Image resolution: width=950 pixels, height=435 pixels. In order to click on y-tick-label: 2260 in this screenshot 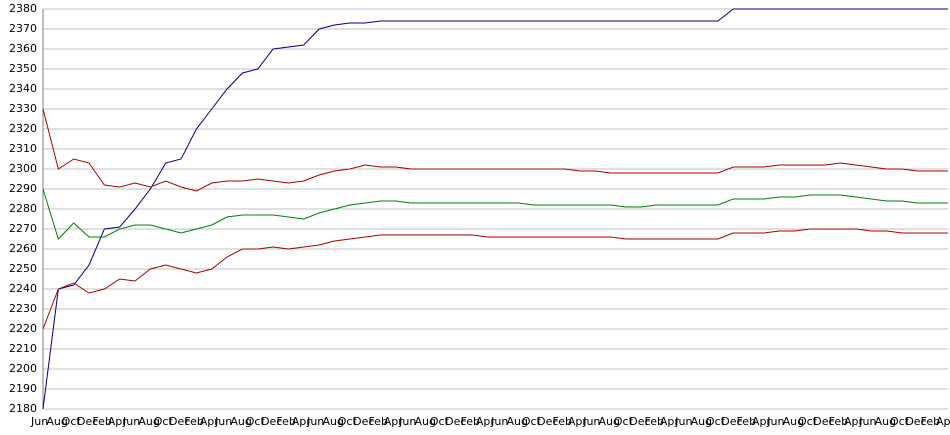, I will do `click(23, 248)`.